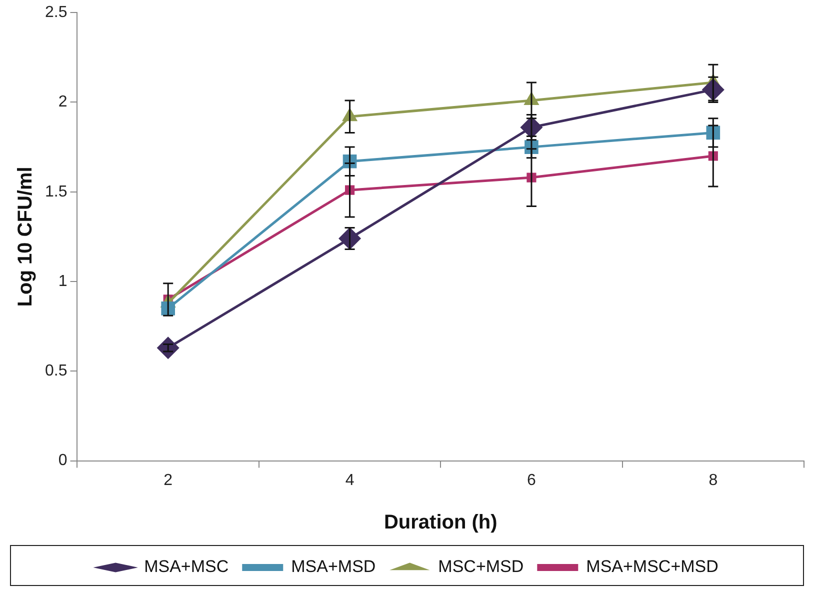 The image size is (824, 590). What do you see at coordinates (63, 102) in the screenshot?
I see `y-tick-label: 2` at bounding box center [63, 102].